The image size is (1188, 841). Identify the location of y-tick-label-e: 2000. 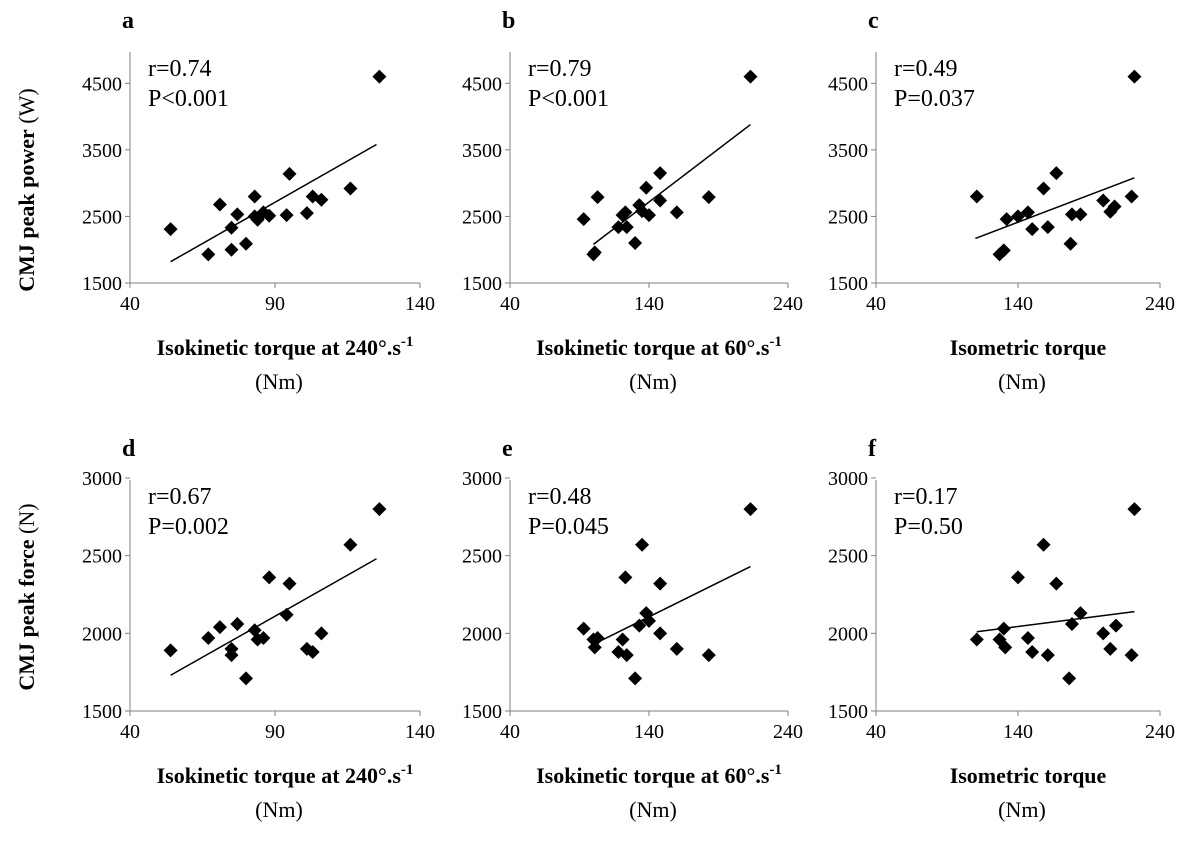
(482, 634).